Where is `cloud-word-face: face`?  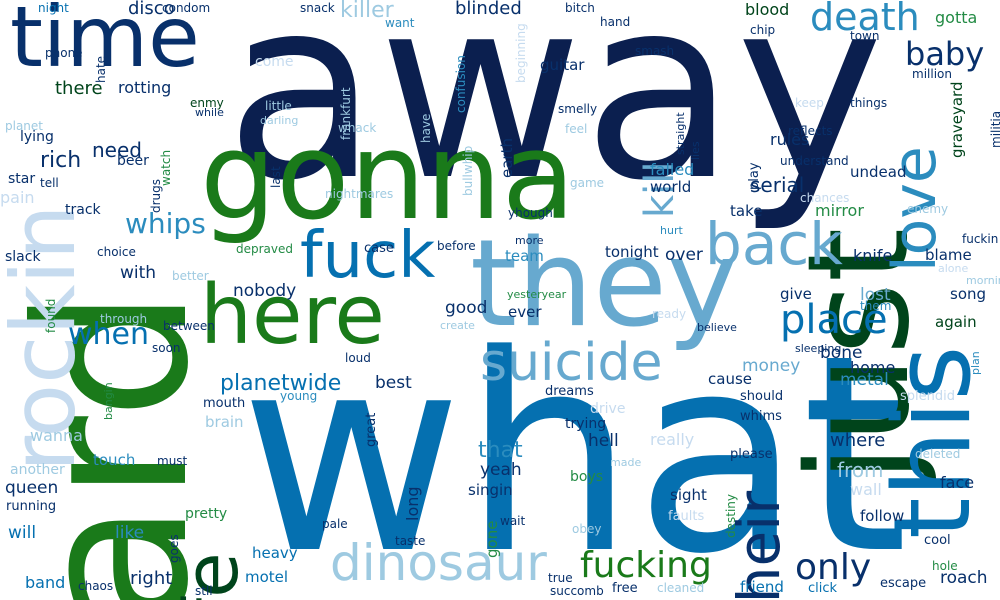
cloud-word-face: face is located at coordinates (957, 482).